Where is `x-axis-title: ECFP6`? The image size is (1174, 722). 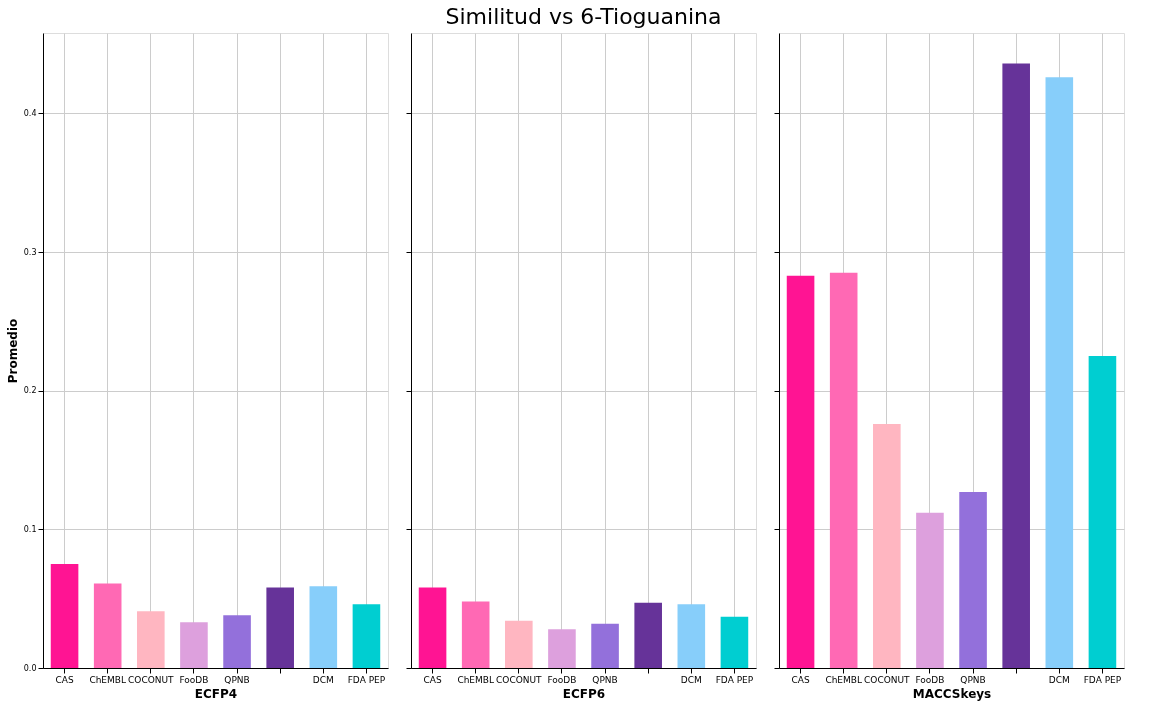
x-axis-title: ECFP6 is located at coordinates (584, 693).